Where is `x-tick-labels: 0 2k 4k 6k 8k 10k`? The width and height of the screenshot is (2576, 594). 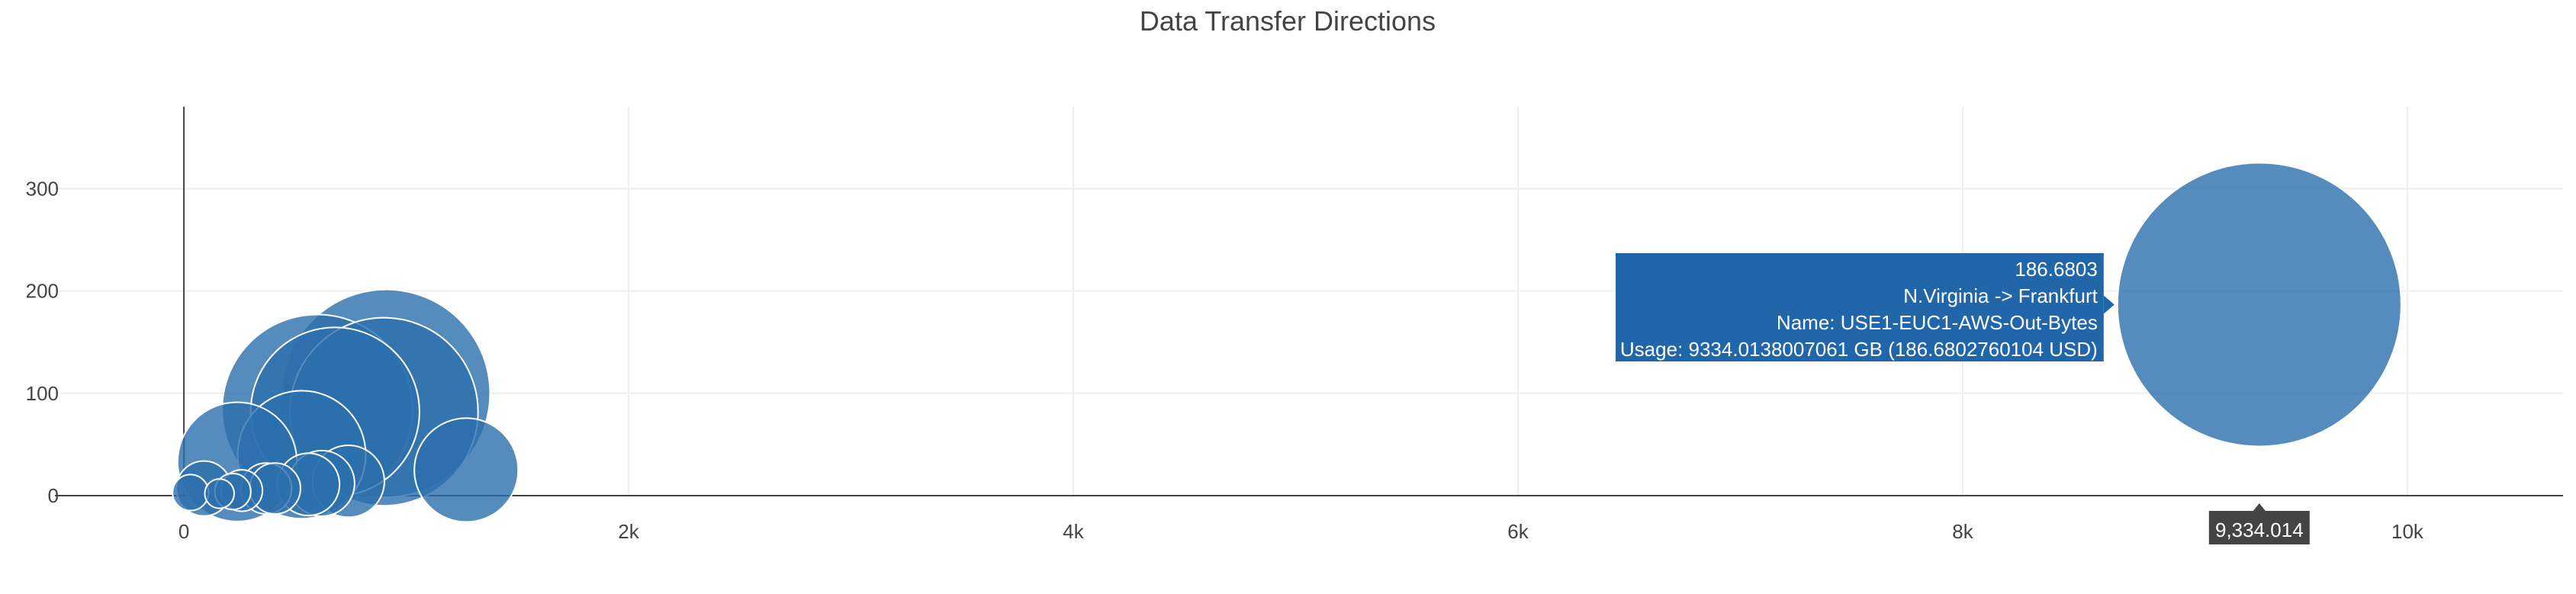
x-tick-labels: 0 2k 4k 6k 8k 10k is located at coordinates (1301, 531).